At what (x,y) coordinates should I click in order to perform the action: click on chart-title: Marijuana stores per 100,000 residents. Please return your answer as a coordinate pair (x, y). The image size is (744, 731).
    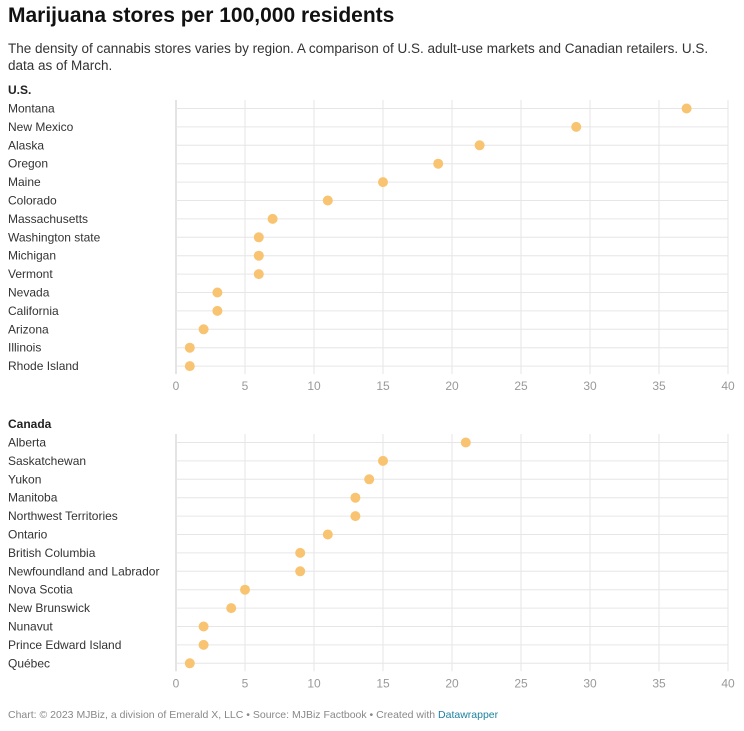
    Looking at the image, I should click on (201, 15).